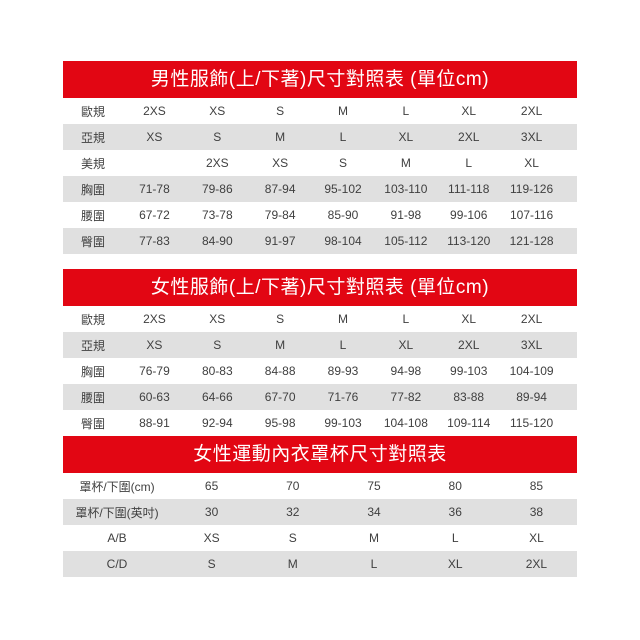 This screenshot has width=640, height=640. What do you see at coordinates (343, 215) in the screenshot?
I see `size-value-cell: 85-90` at bounding box center [343, 215].